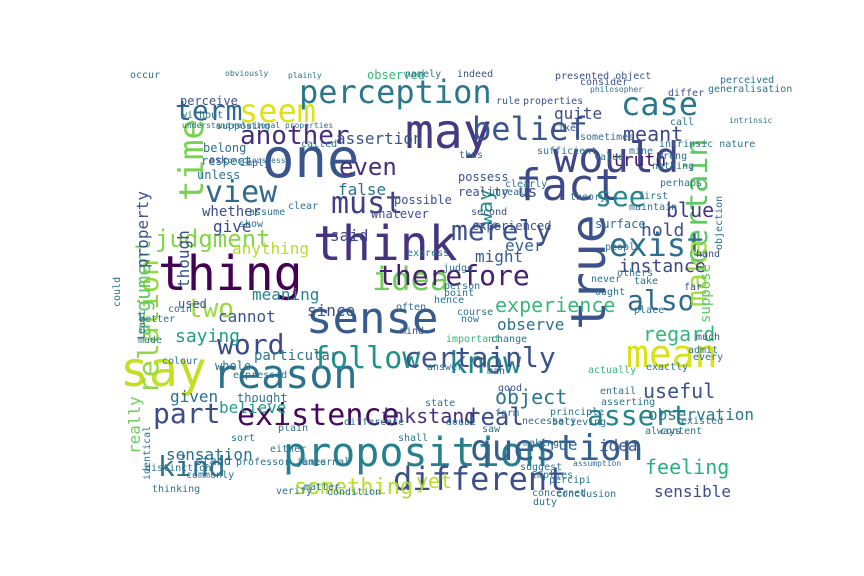 This screenshot has width=864, height=576. What do you see at coordinates (702, 421) in the screenshot?
I see `cloud-word: existed` at bounding box center [702, 421].